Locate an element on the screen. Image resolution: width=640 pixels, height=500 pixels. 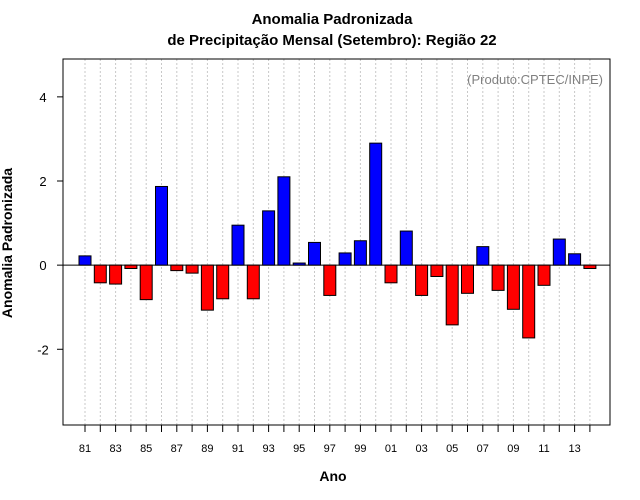
x-tick-label: 81 is located at coordinates (85, 449).